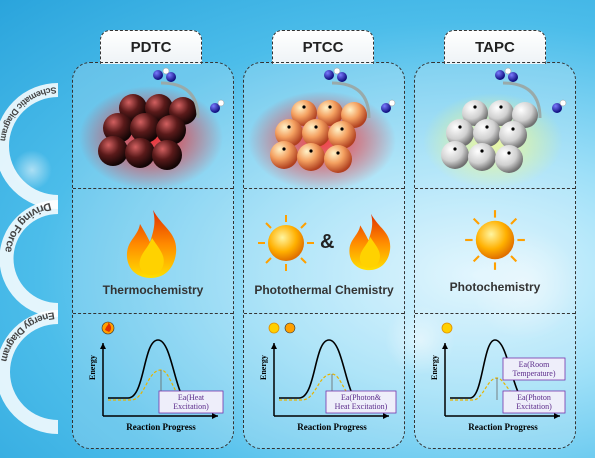 The image size is (595, 458). Describe the element at coordinates (28, 113) in the screenshot. I see `row-label-schematic: Schematic Diagram` at that location.